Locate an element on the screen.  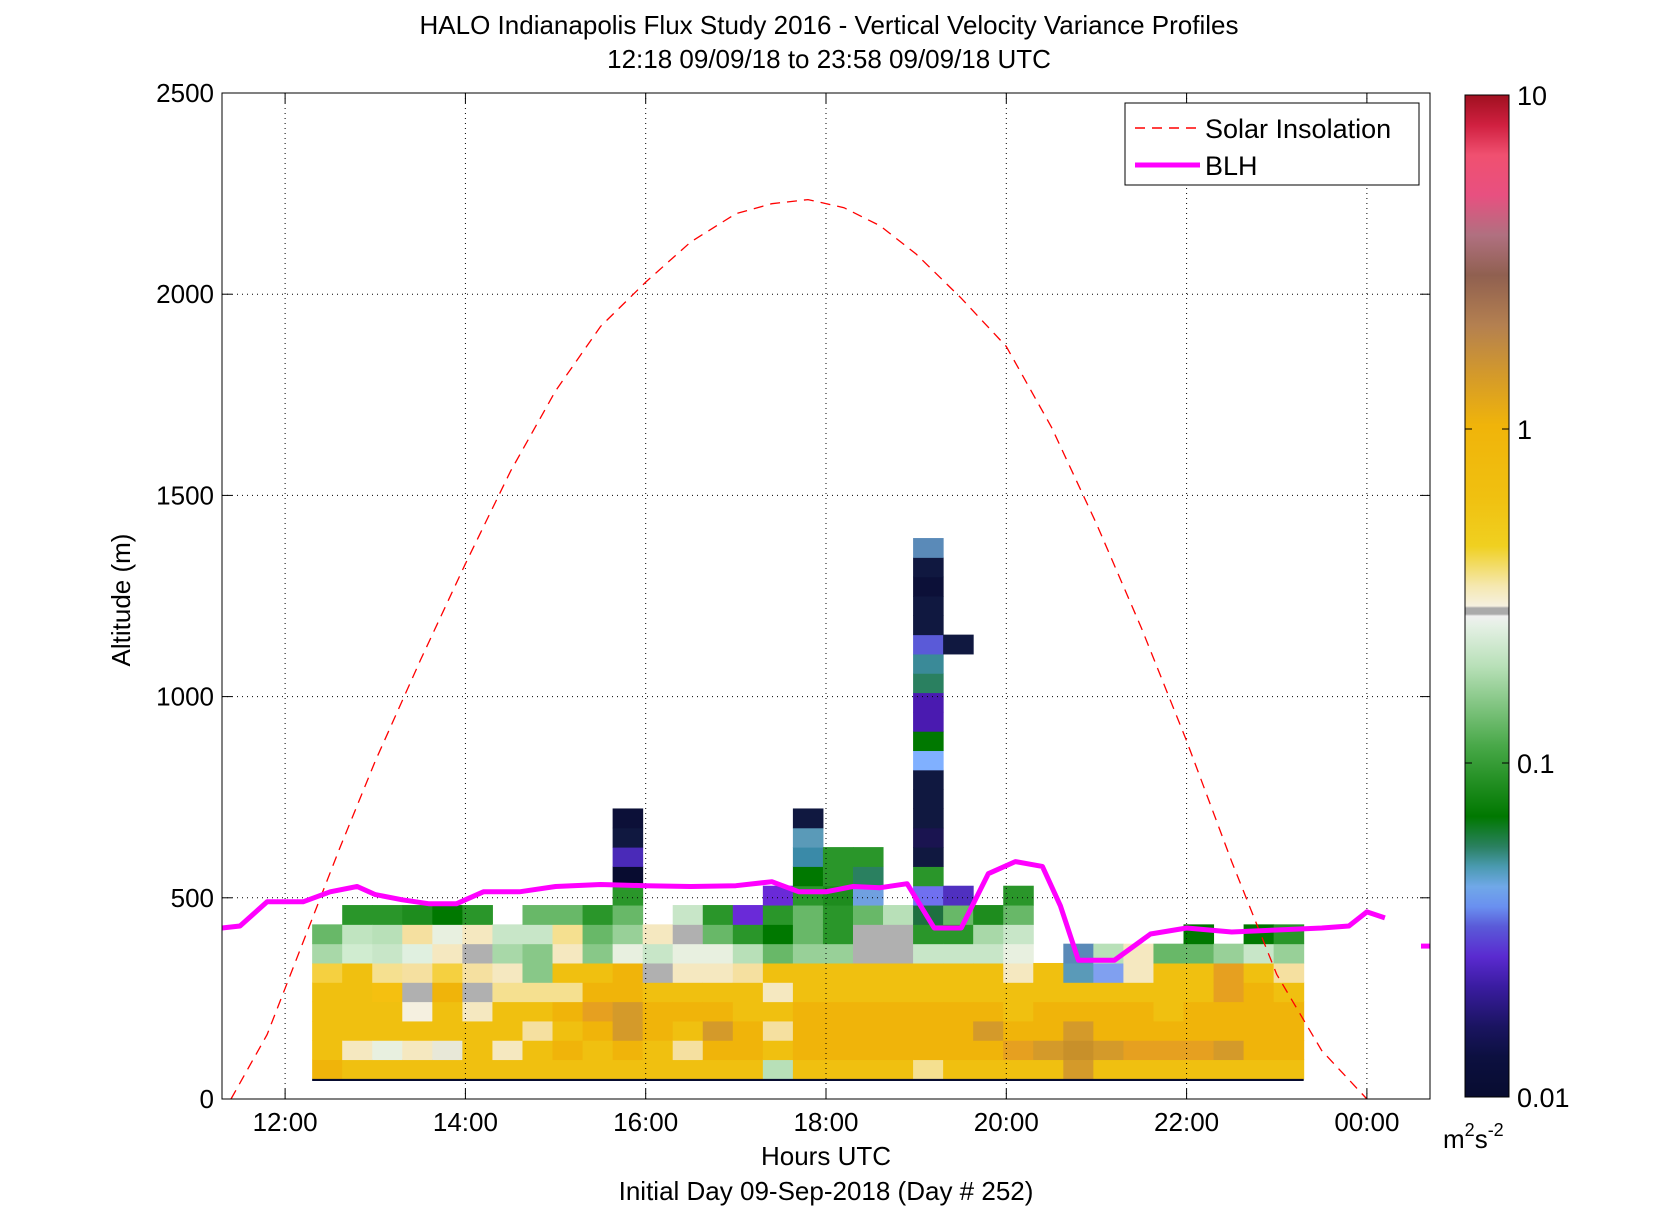
colorbar-units-base: m is located at coordinates (1454, 1139).